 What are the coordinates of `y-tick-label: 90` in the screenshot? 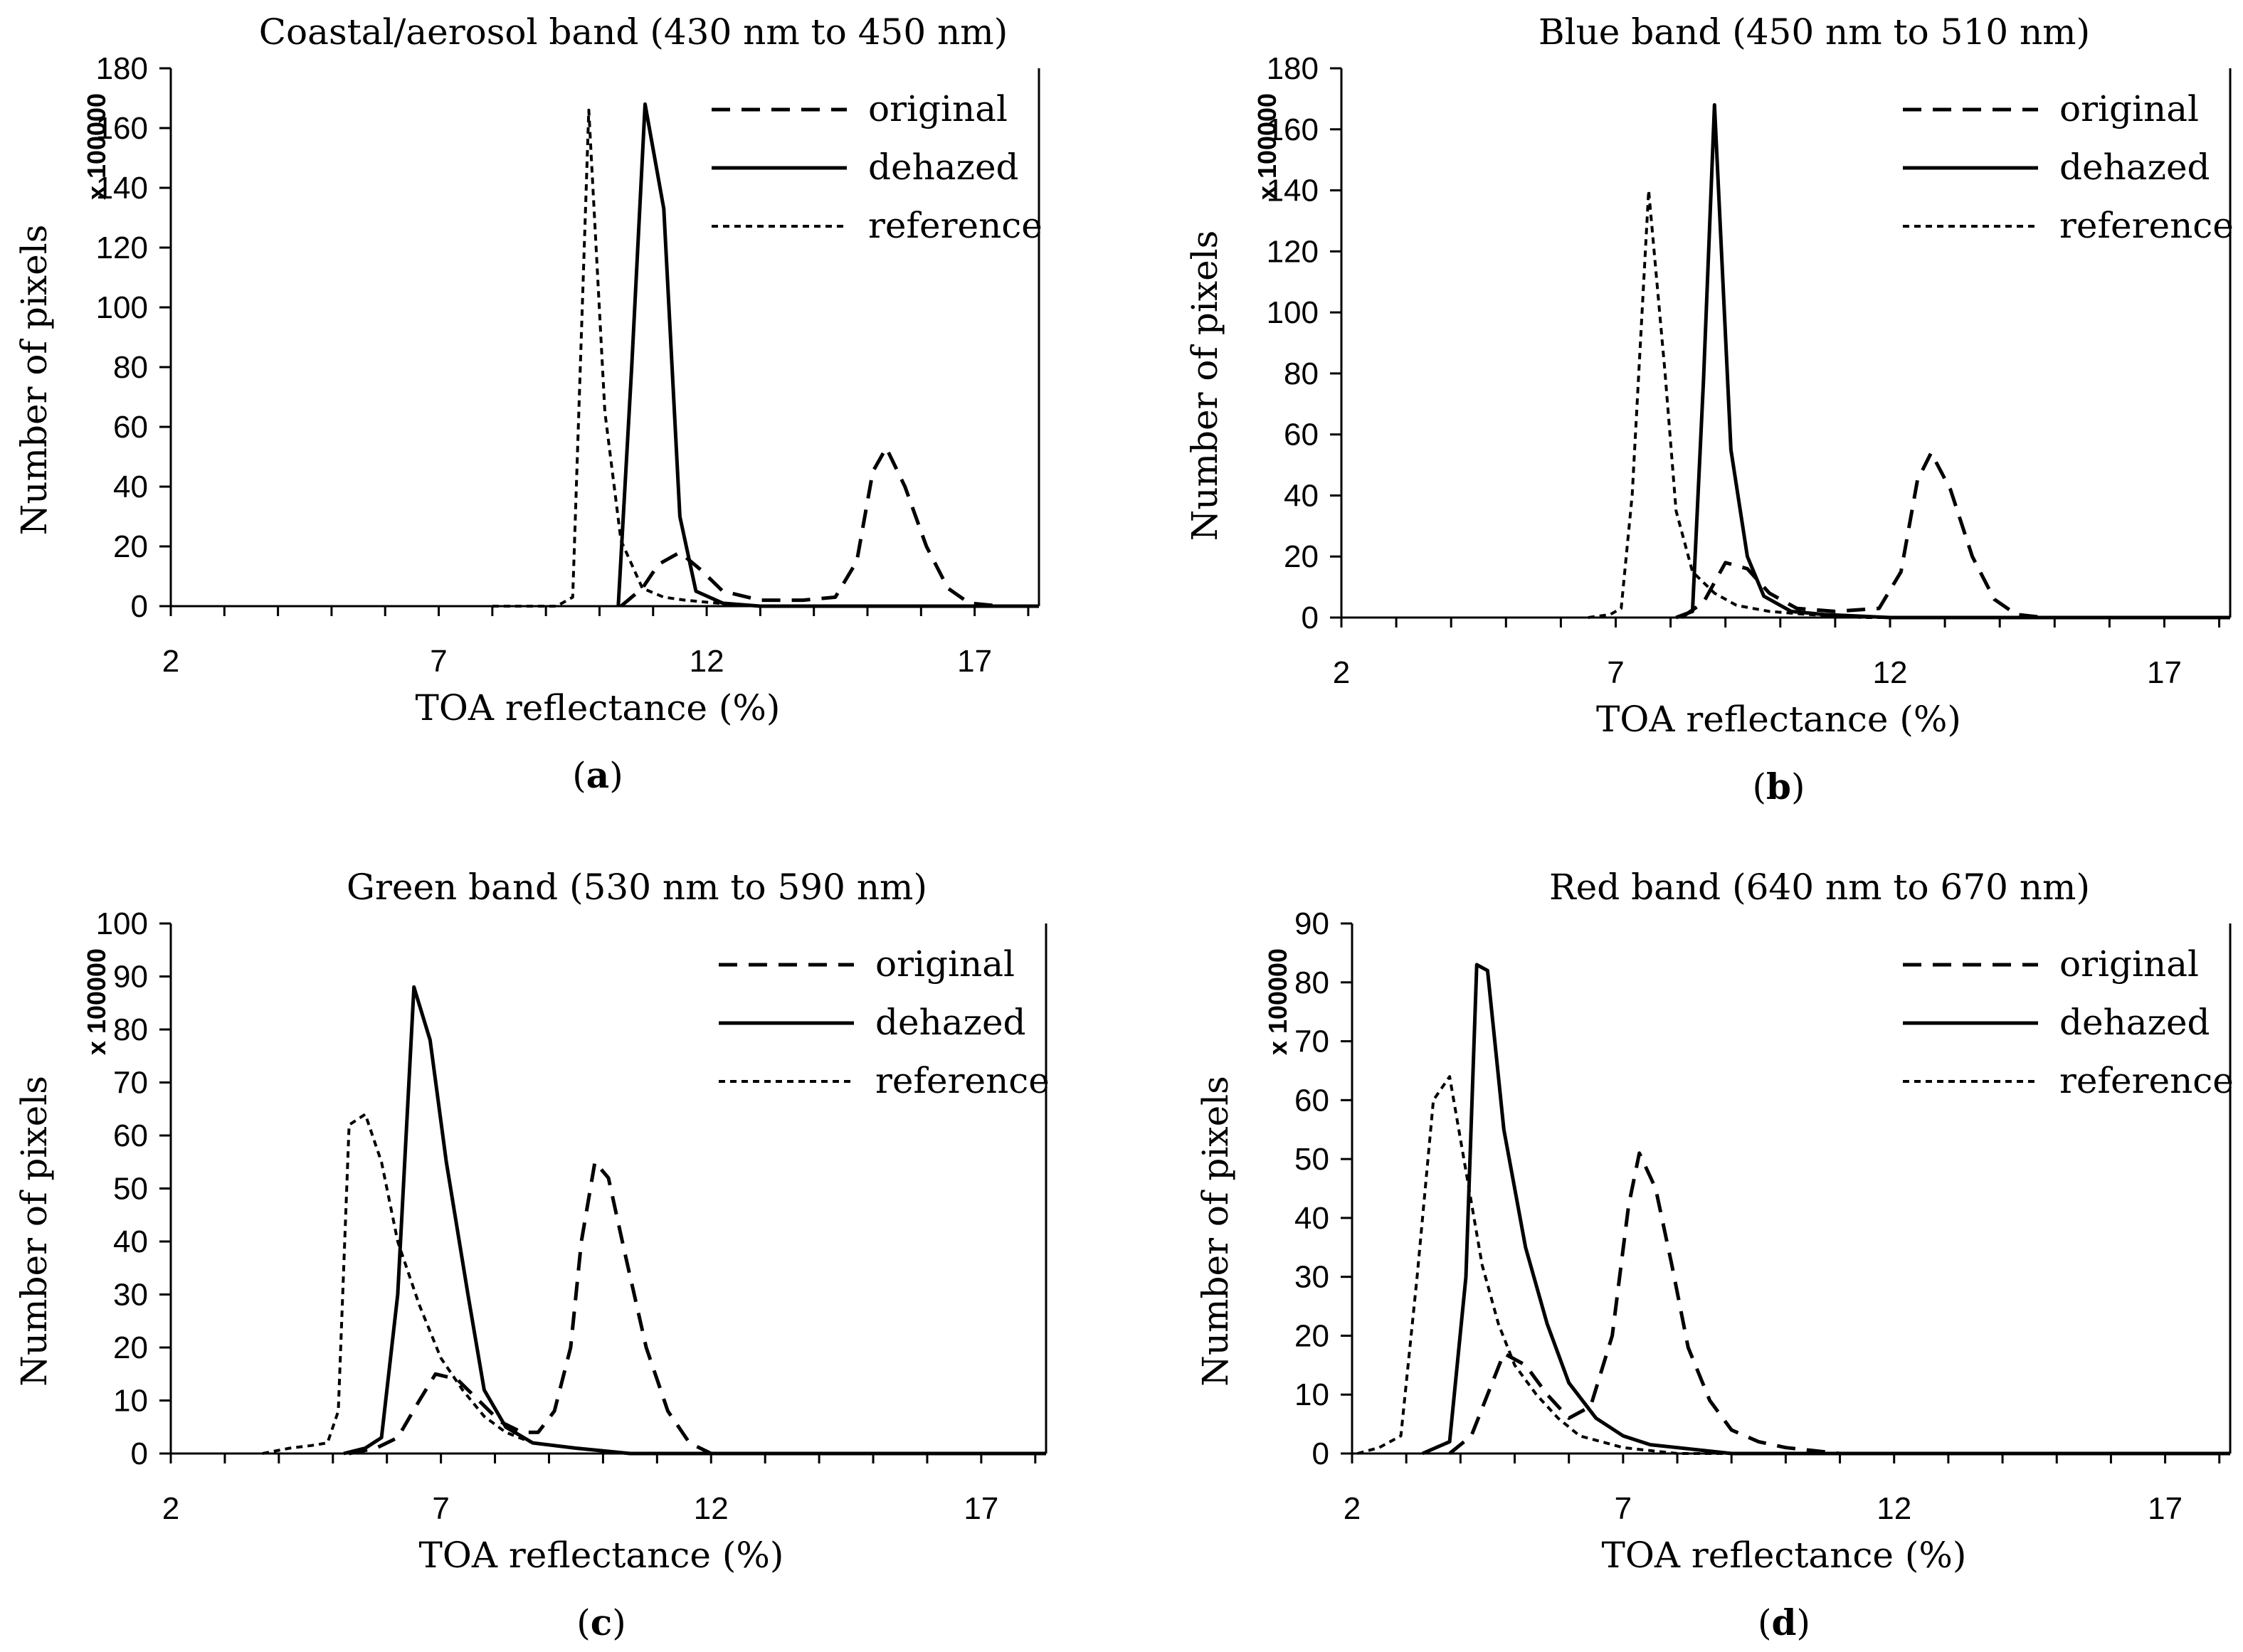 It's located at (1312, 923).